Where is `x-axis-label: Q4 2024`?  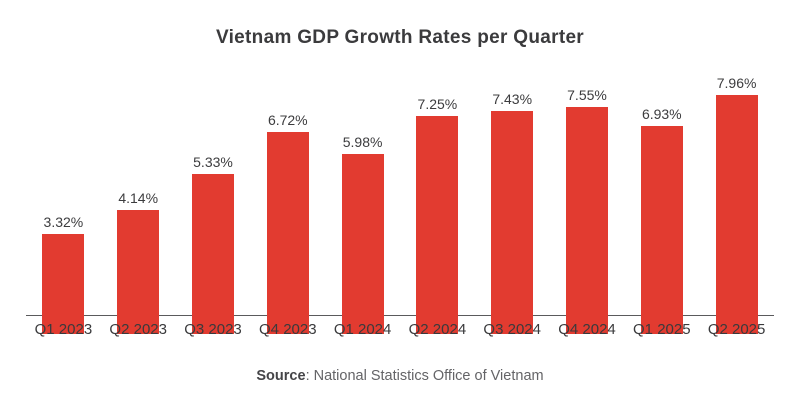 x-axis-label: Q4 2024 is located at coordinates (587, 329).